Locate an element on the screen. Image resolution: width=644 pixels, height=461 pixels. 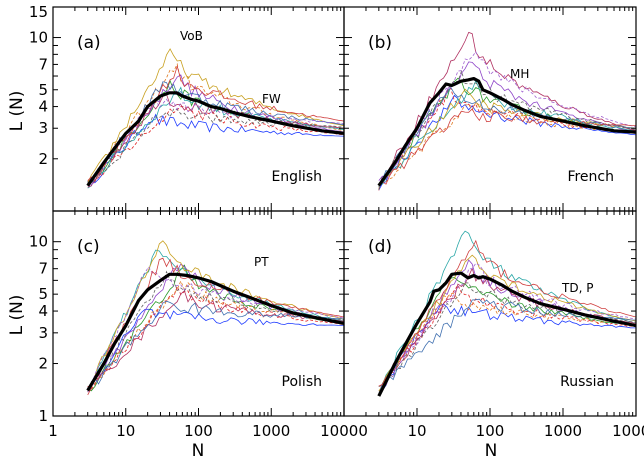
annotation-c-annotation: PT is located at coordinates (261, 262).